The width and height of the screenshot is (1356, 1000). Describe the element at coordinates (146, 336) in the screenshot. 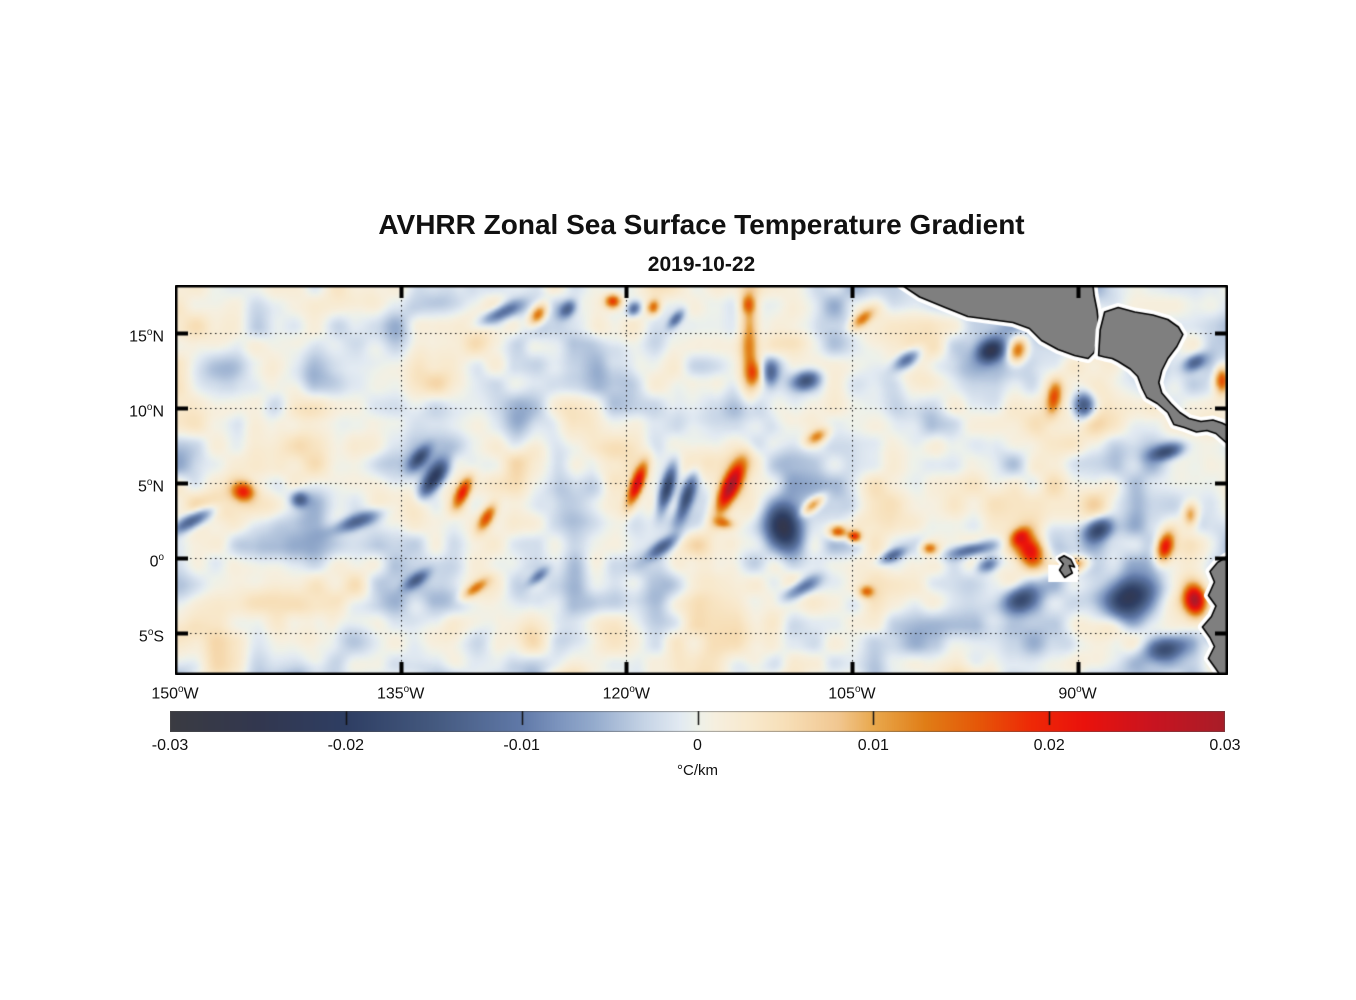

I see `y-tick-label: 15oN` at that location.